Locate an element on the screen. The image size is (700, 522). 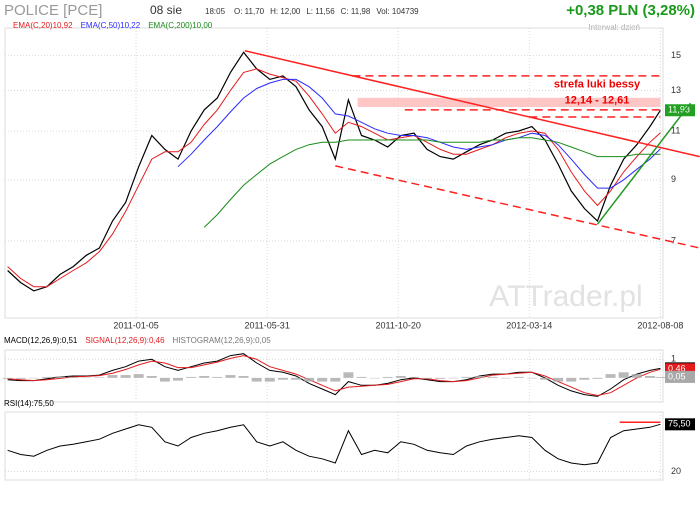
legend-name: EMA(C,50) is located at coordinates (101, 25).